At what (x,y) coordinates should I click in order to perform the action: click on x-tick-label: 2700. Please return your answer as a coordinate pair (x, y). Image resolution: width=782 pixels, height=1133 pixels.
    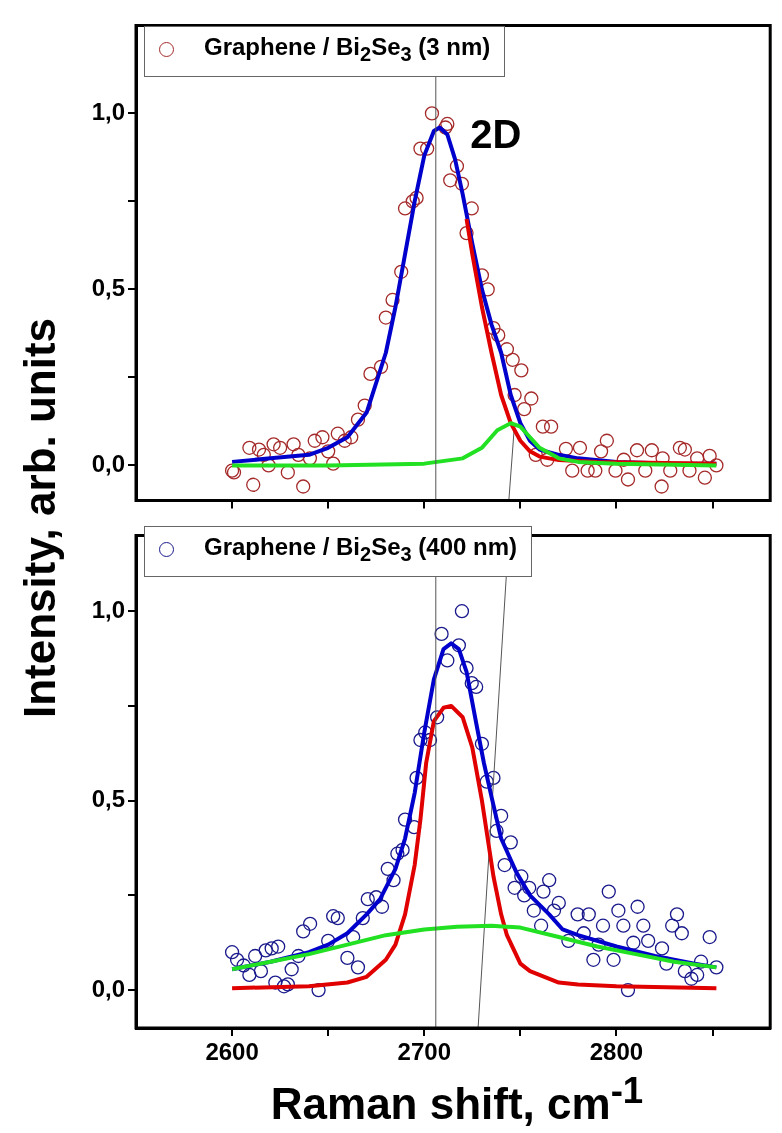
    Looking at the image, I should click on (424, 1052).